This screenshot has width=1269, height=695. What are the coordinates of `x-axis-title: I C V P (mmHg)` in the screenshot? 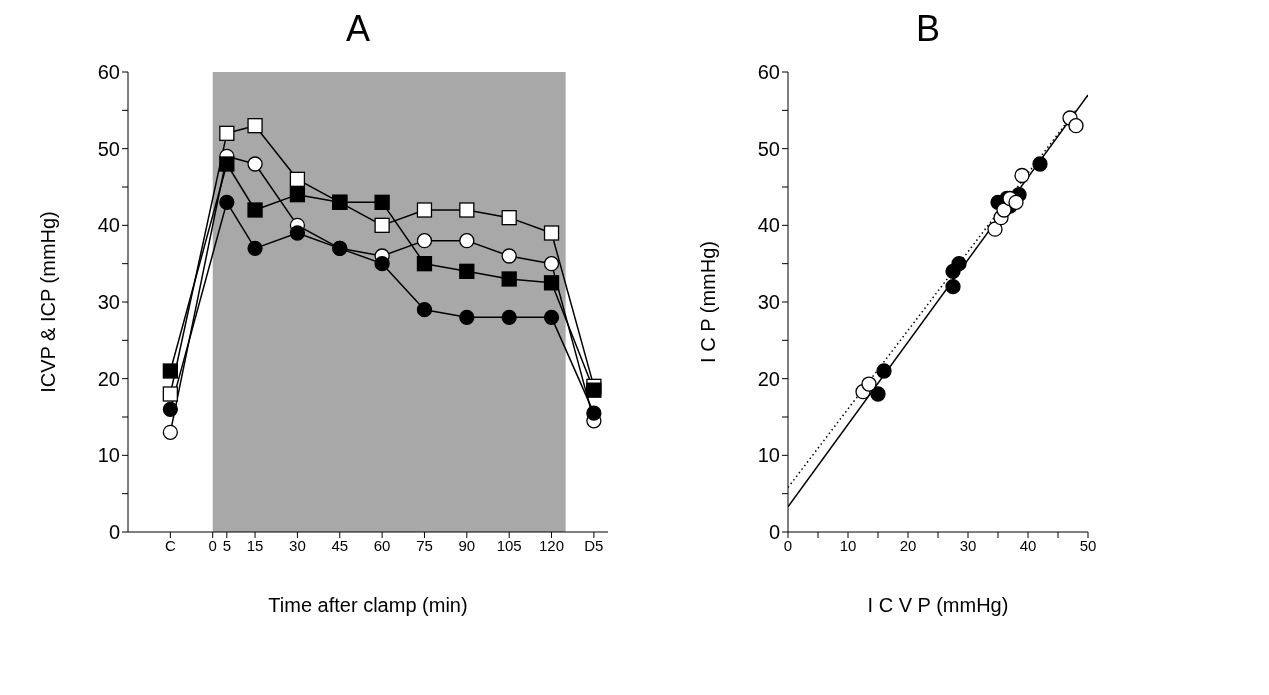 It's located at (938, 605).